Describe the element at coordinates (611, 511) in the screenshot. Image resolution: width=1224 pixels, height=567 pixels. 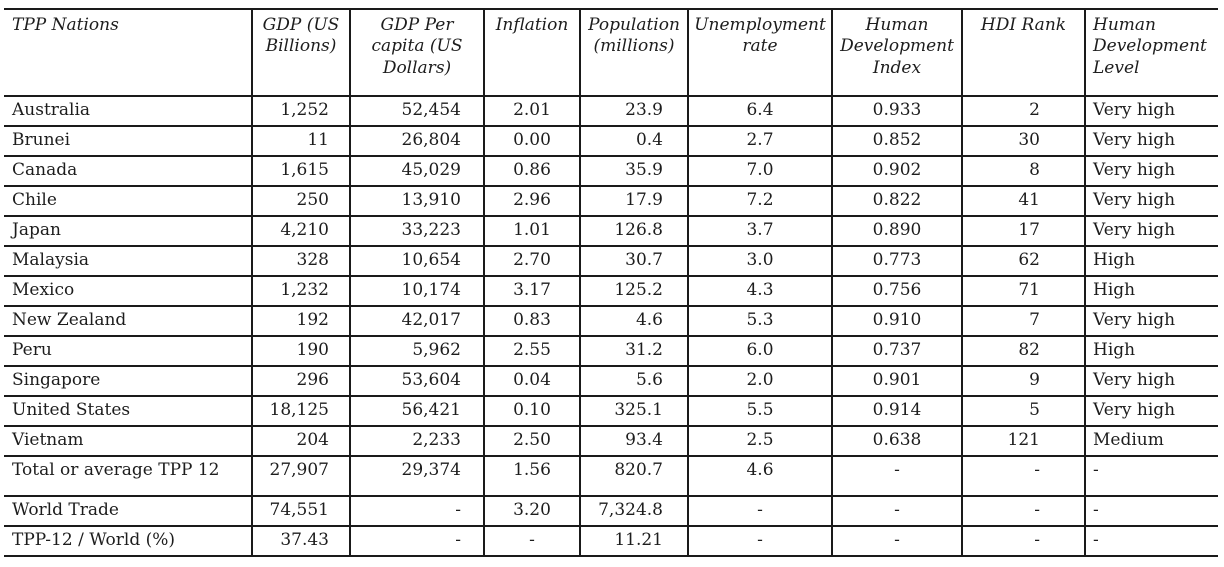
I see `table-row: World Trade 74,551-3.20 7,324.8- - - -` at that location.